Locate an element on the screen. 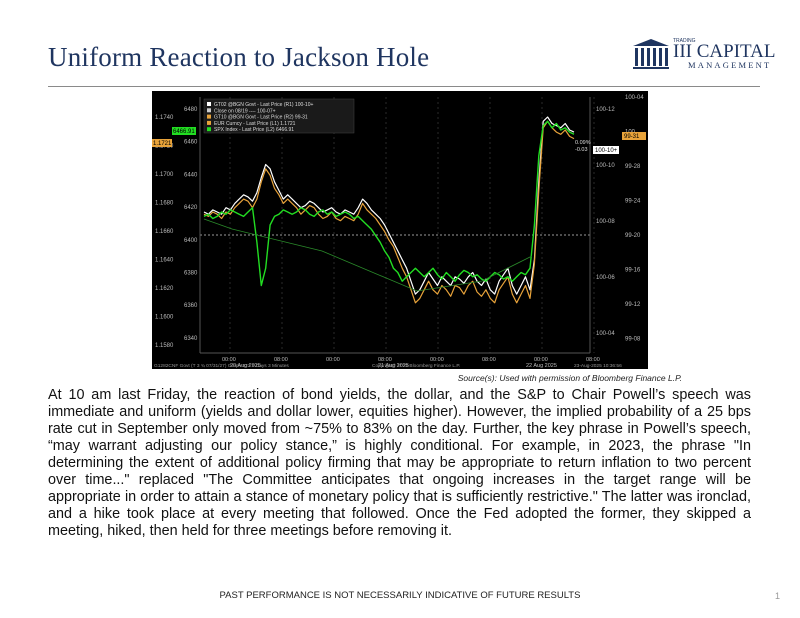 Image resolution: width=800 pixels, height=618 pixels. left-axis-1-tick: 1.1600 is located at coordinates (164, 318).